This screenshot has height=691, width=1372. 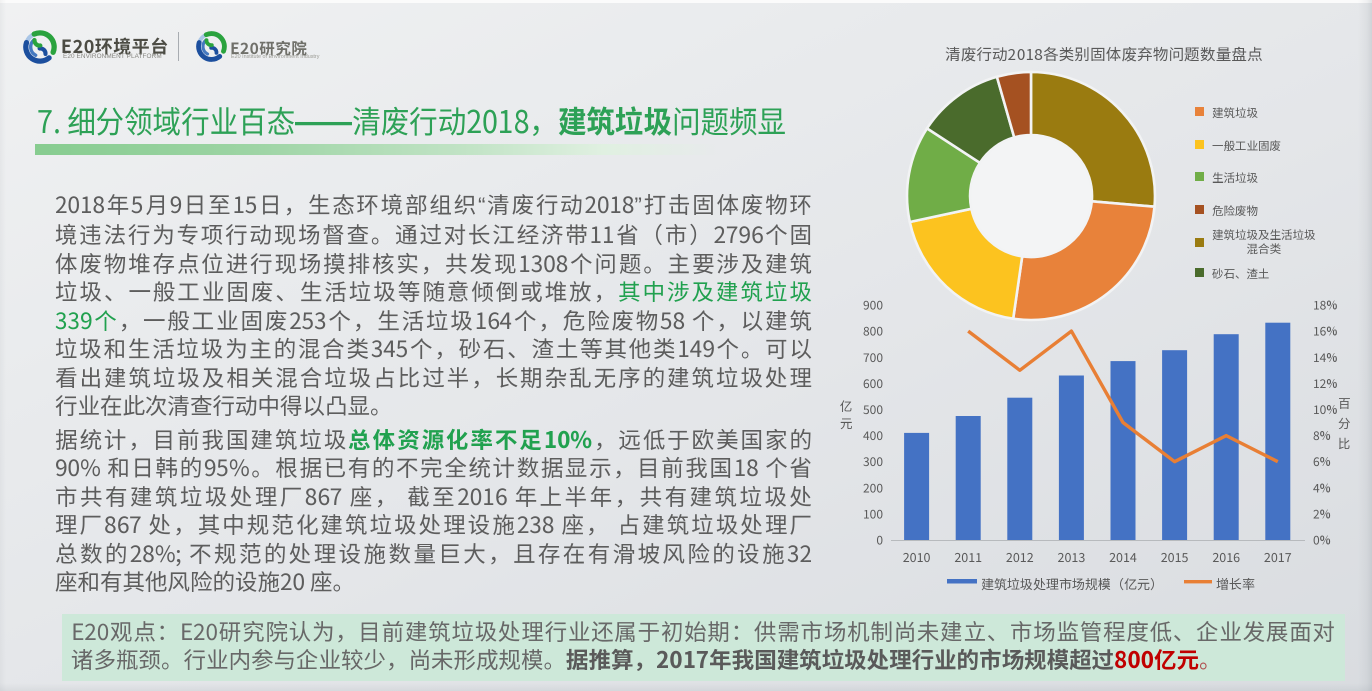 What do you see at coordinates (1072, 583) in the screenshot?
I see `svg-text: 建筑垃圾处理市场规模（亿元）` at bounding box center [1072, 583].